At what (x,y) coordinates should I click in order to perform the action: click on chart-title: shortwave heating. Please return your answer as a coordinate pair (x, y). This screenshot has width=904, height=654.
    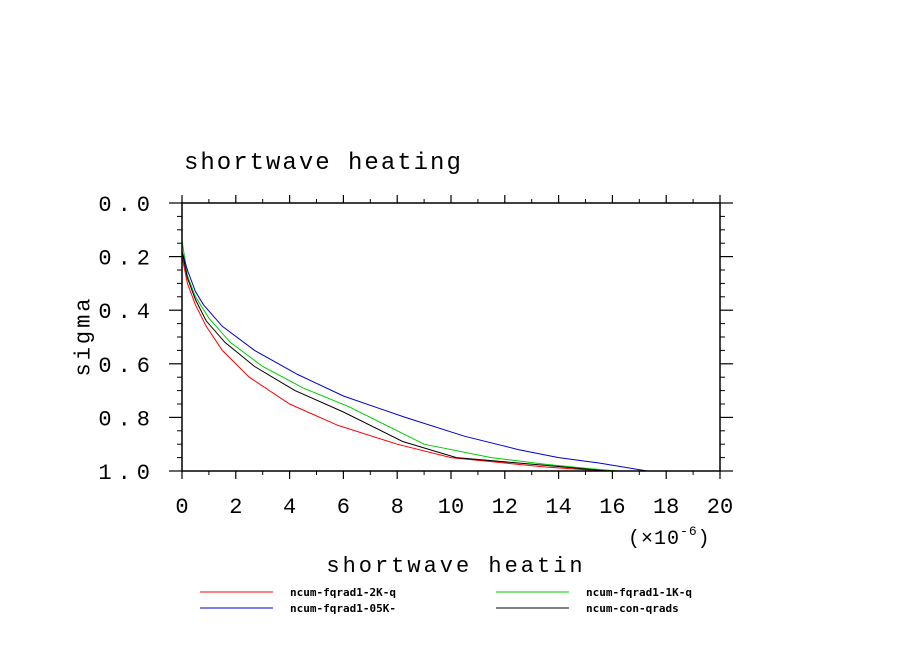
    Looking at the image, I should click on (323, 163).